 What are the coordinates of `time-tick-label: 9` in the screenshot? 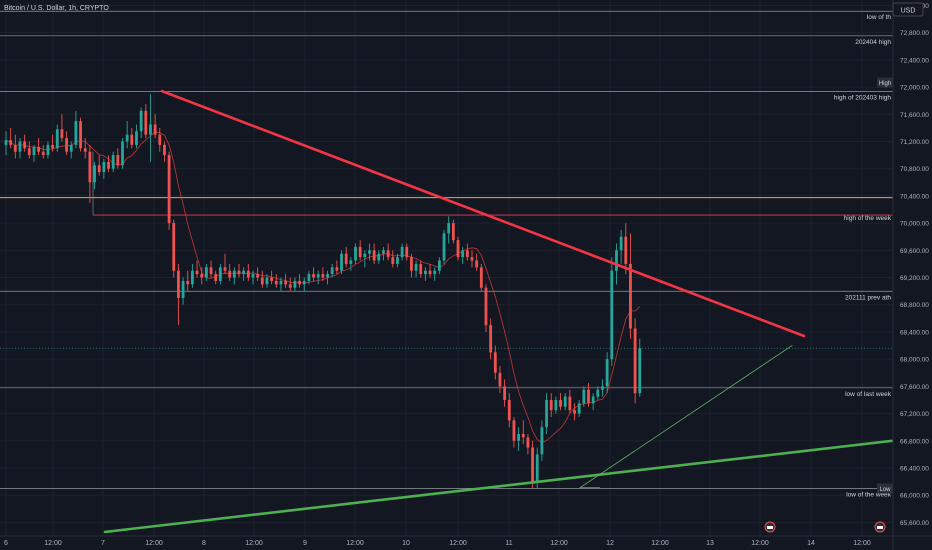 It's located at (305, 543).